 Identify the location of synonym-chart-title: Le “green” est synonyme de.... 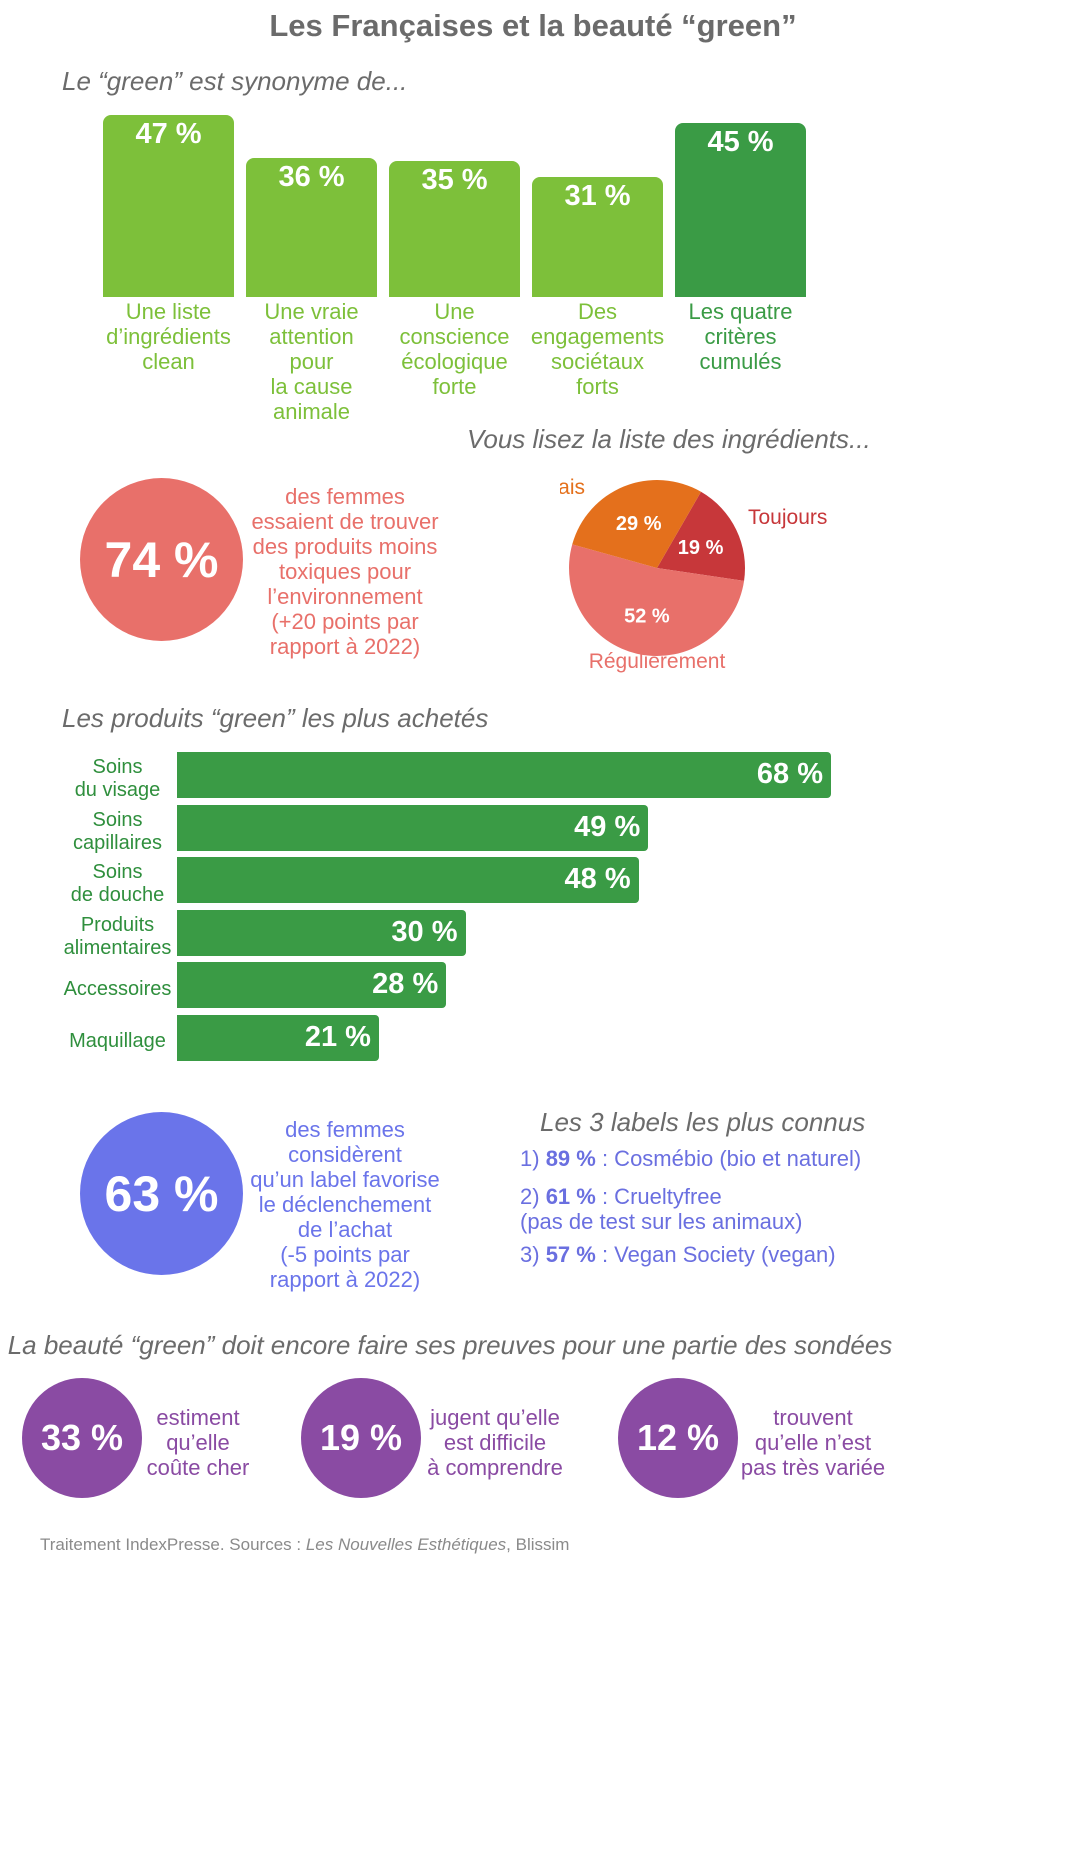
(235, 81).